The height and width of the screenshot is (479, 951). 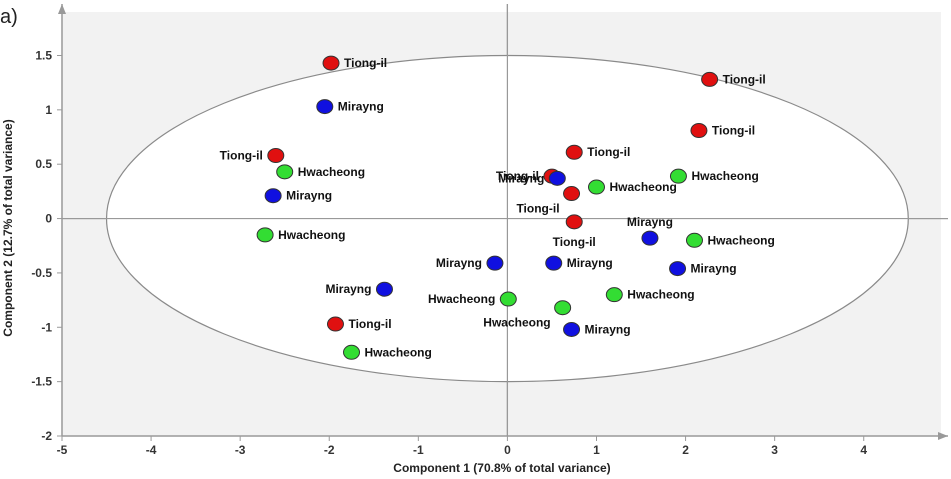 I want to click on x-tick-label: -5, so click(x=62, y=450).